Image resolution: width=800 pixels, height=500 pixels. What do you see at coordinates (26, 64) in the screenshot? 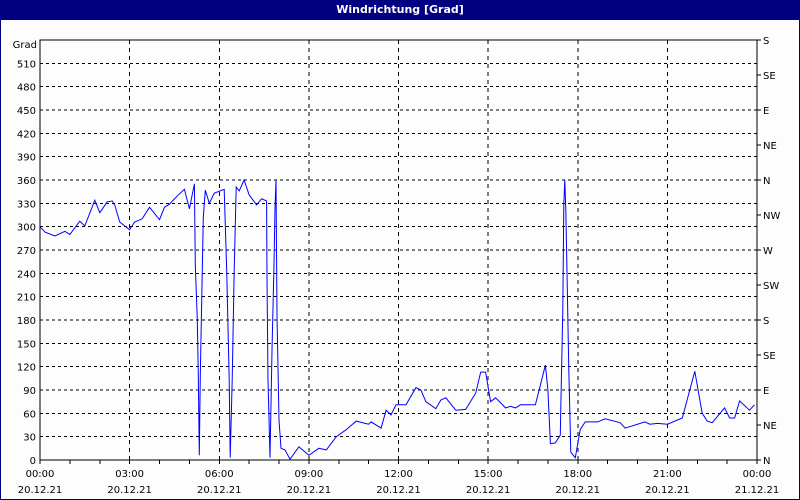
I see `y-tick-label: 510` at bounding box center [26, 64].